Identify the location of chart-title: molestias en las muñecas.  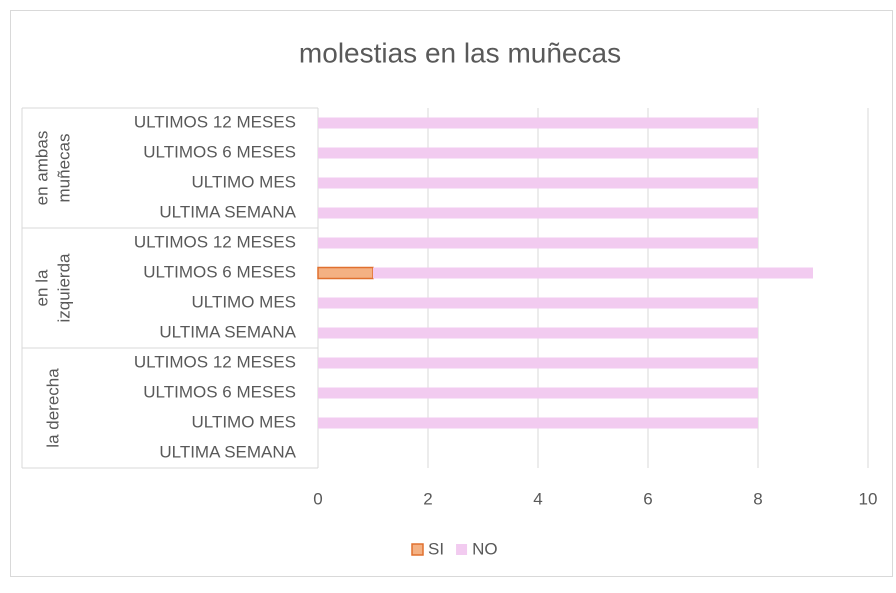
(460, 52).